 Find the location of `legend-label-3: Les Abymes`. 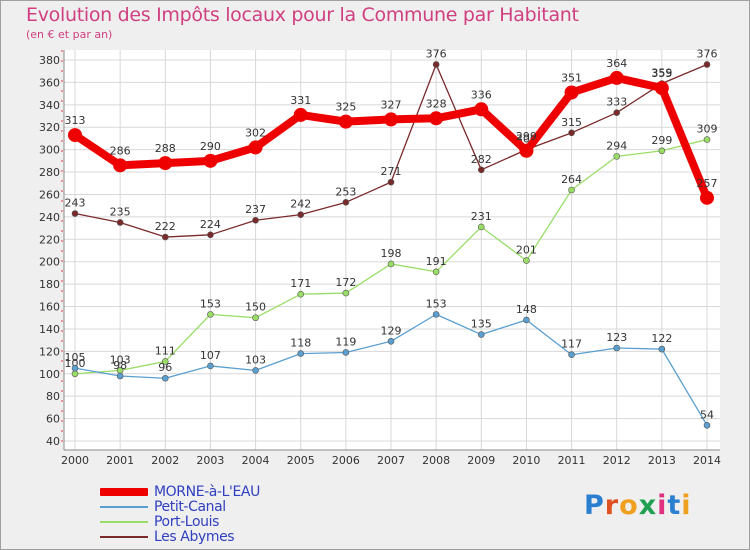

legend-label-3: Les Abymes is located at coordinates (194, 536).